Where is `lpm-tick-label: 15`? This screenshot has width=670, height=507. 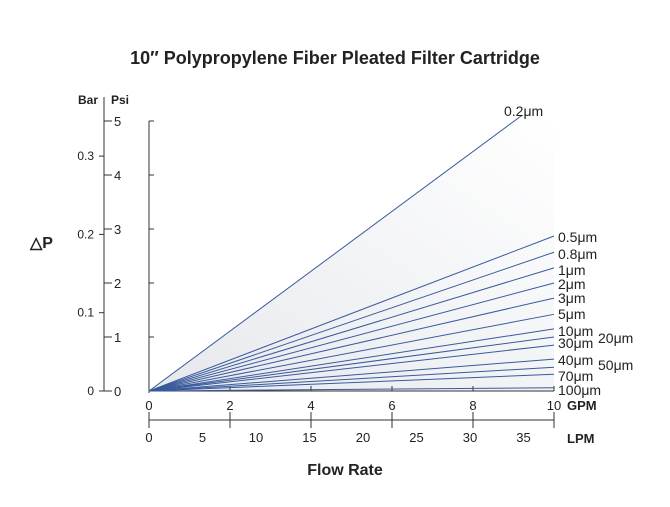 lpm-tick-label: 15 is located at coordinates (309, 437).